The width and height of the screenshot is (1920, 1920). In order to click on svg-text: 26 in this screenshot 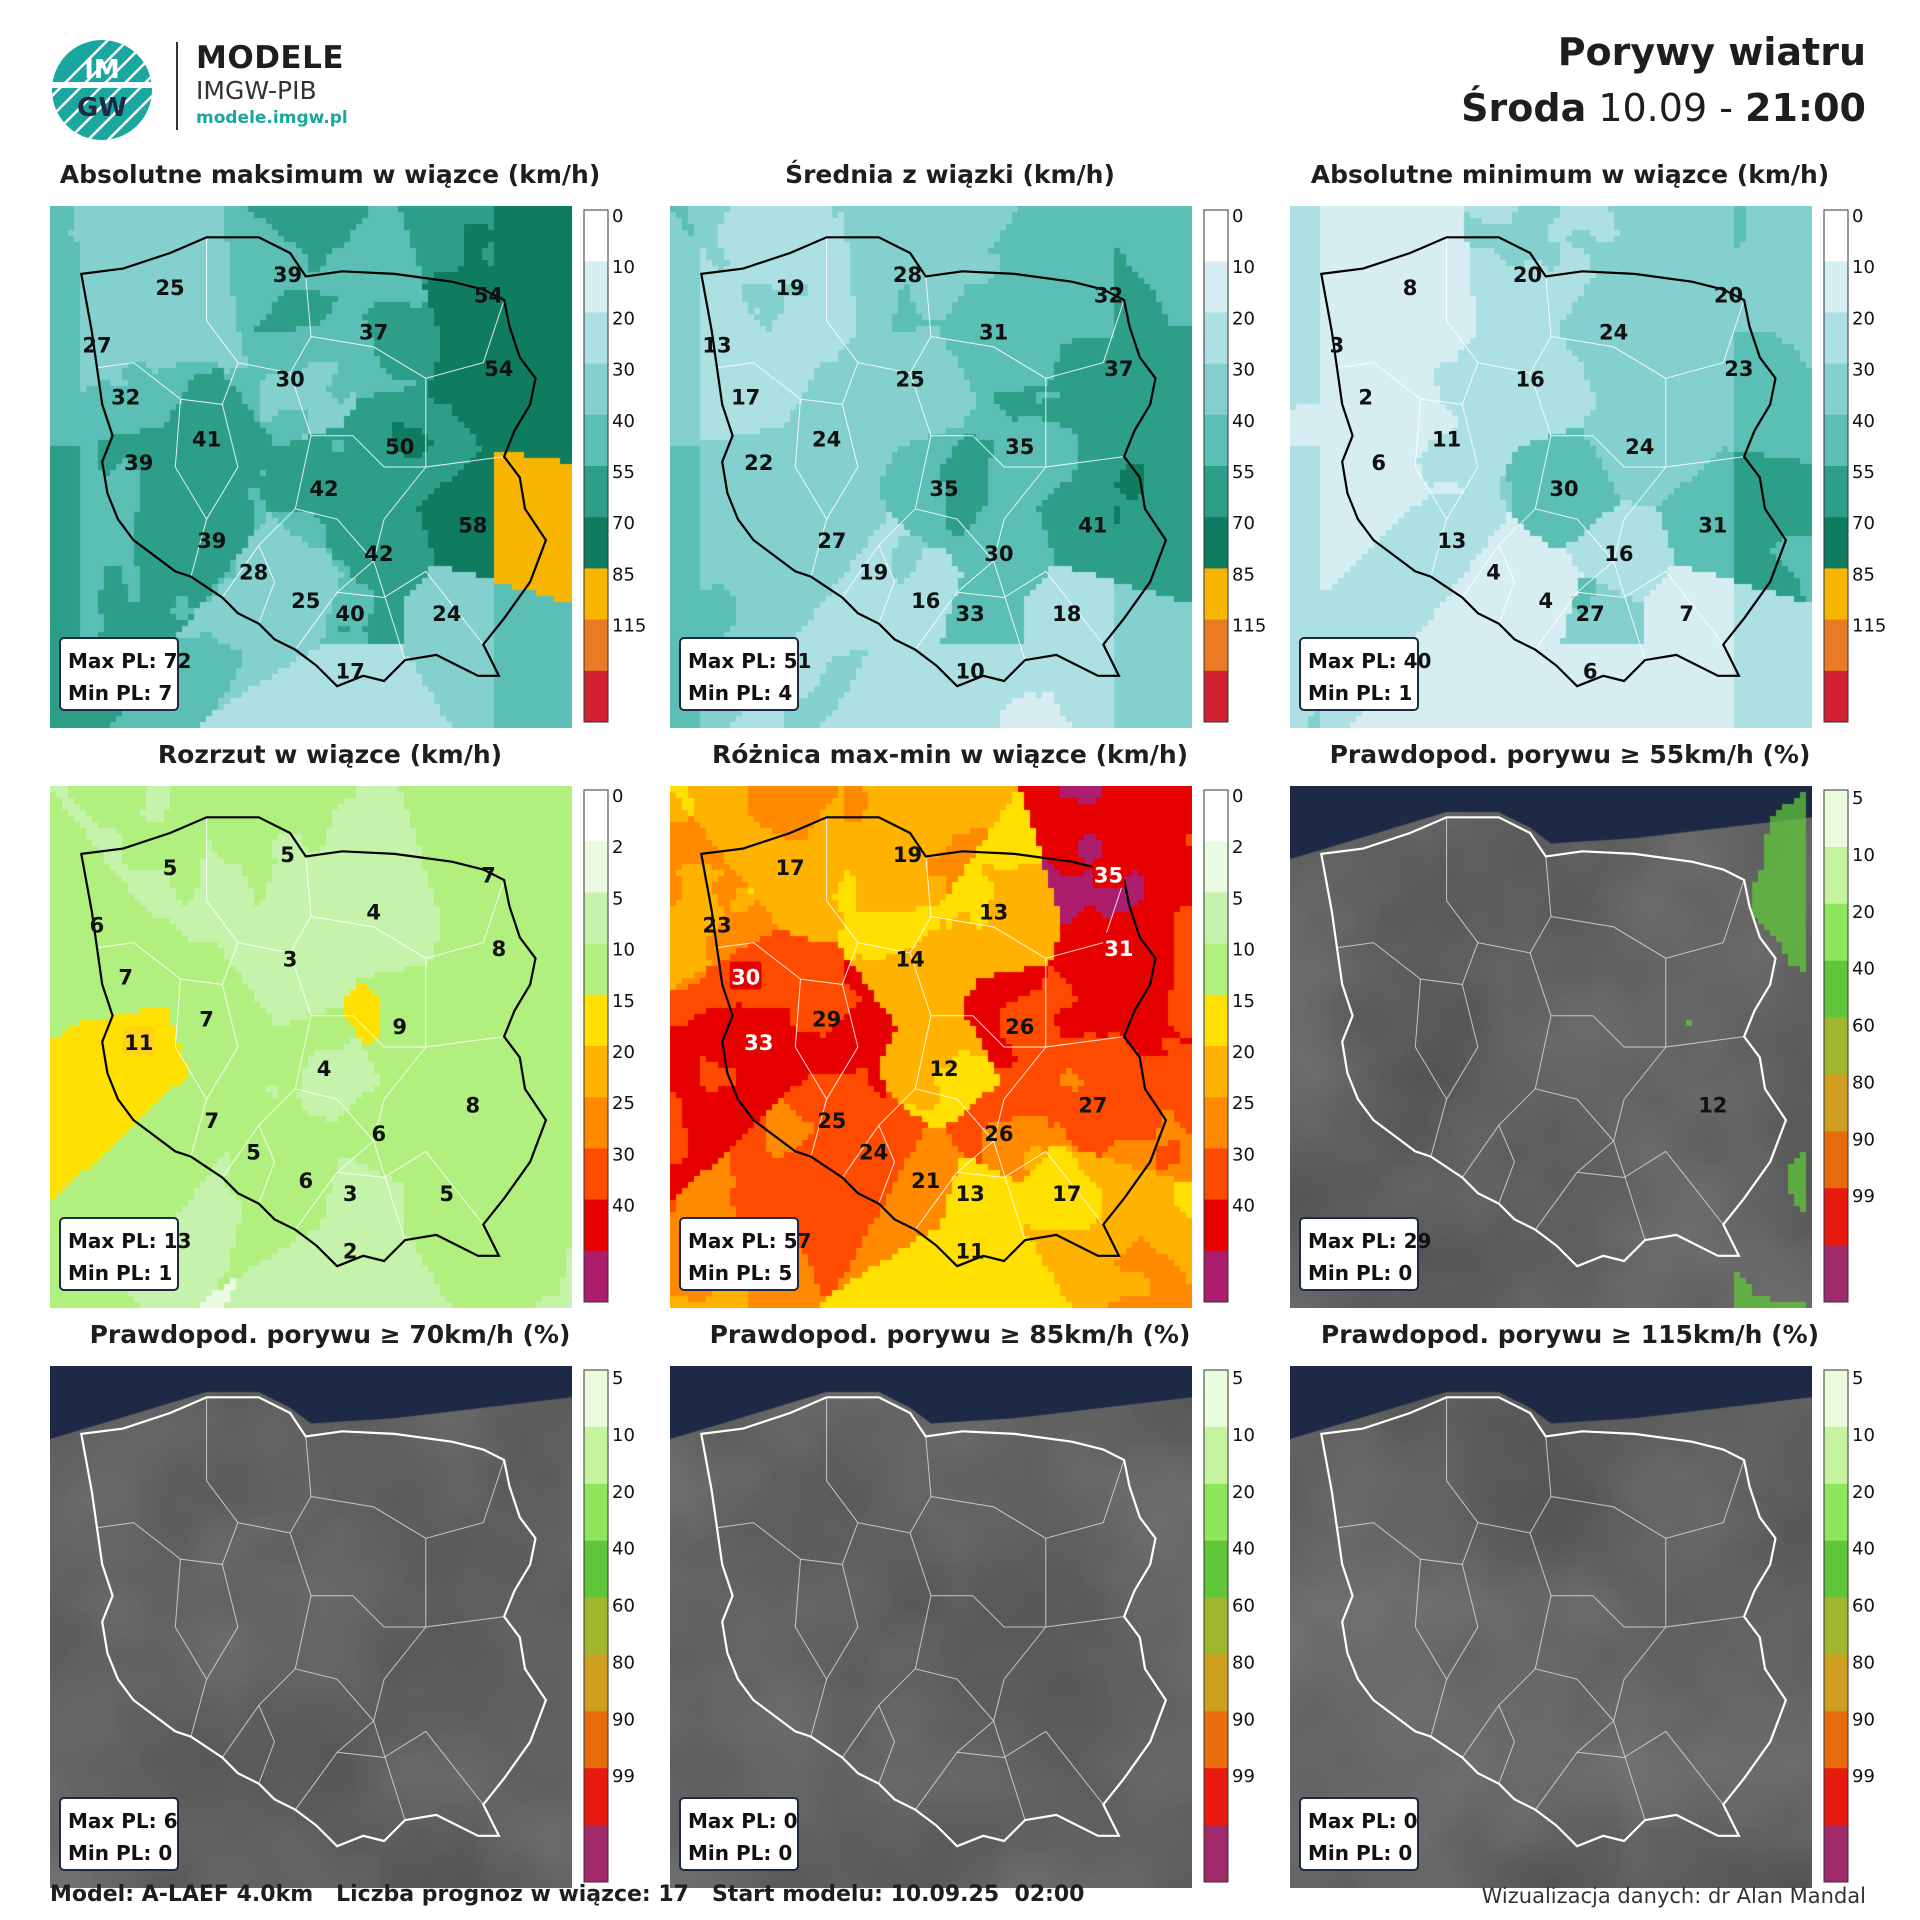, I will do `click(998, 1134)`.